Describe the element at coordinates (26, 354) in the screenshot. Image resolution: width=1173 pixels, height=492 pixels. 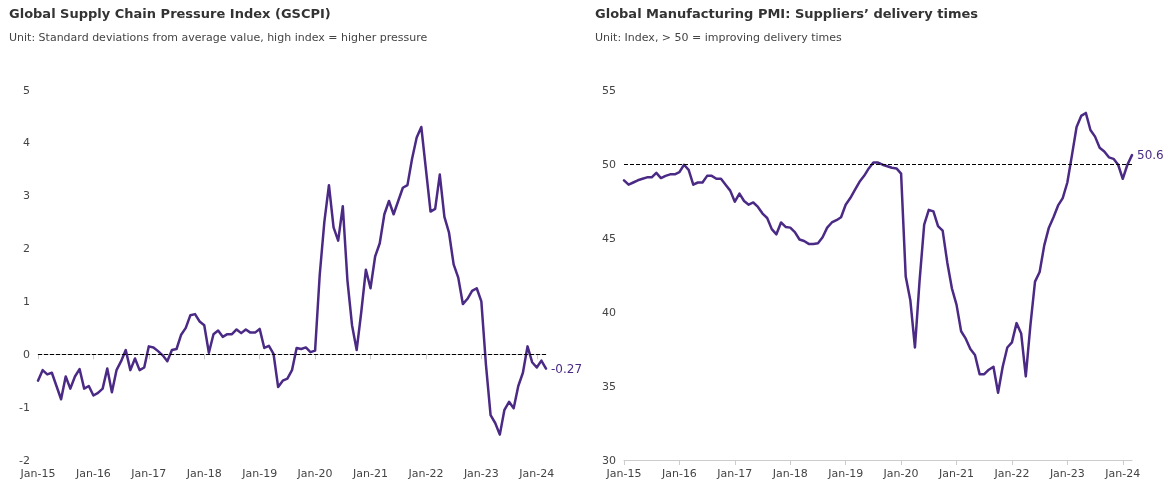
I see `y-tick-label: 0` at that location.